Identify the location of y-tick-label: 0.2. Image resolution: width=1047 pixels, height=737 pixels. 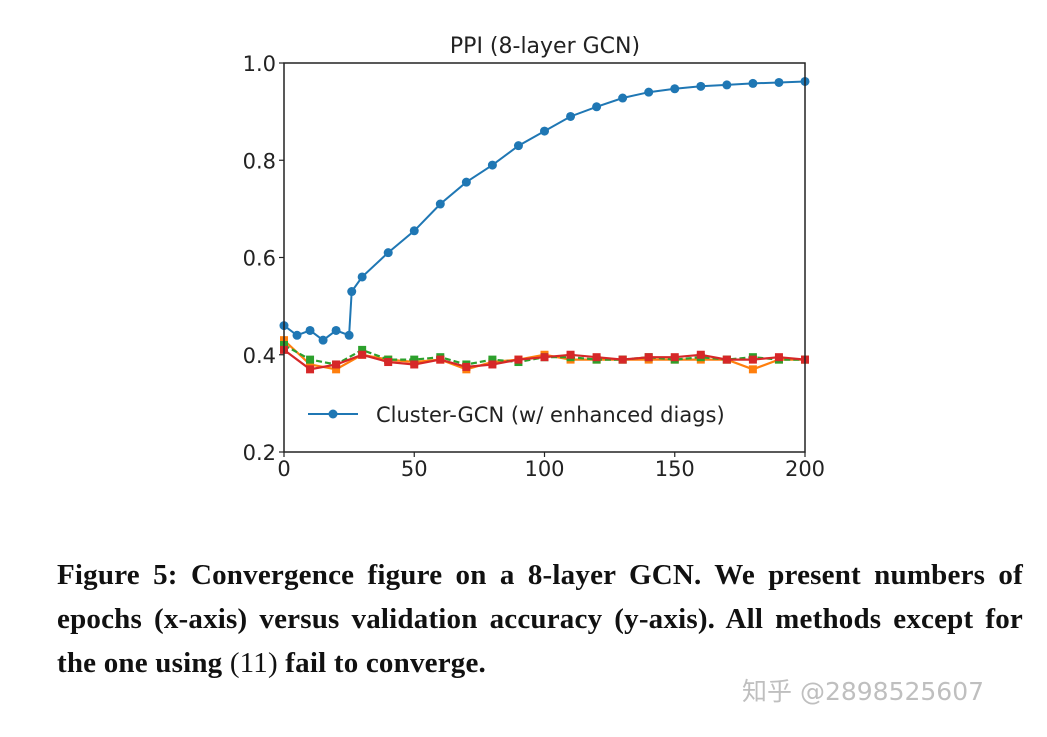
(259, 453).